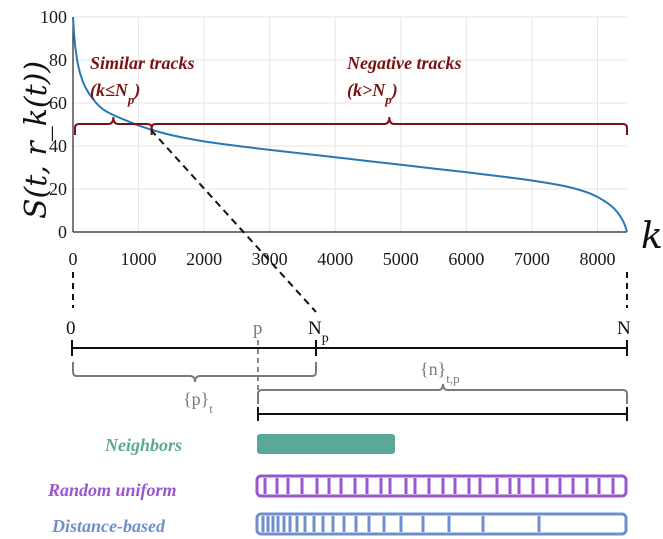  Describe the element at coordinates (326, 444) in the screenshot. I see `neighbors-bar` at that location.